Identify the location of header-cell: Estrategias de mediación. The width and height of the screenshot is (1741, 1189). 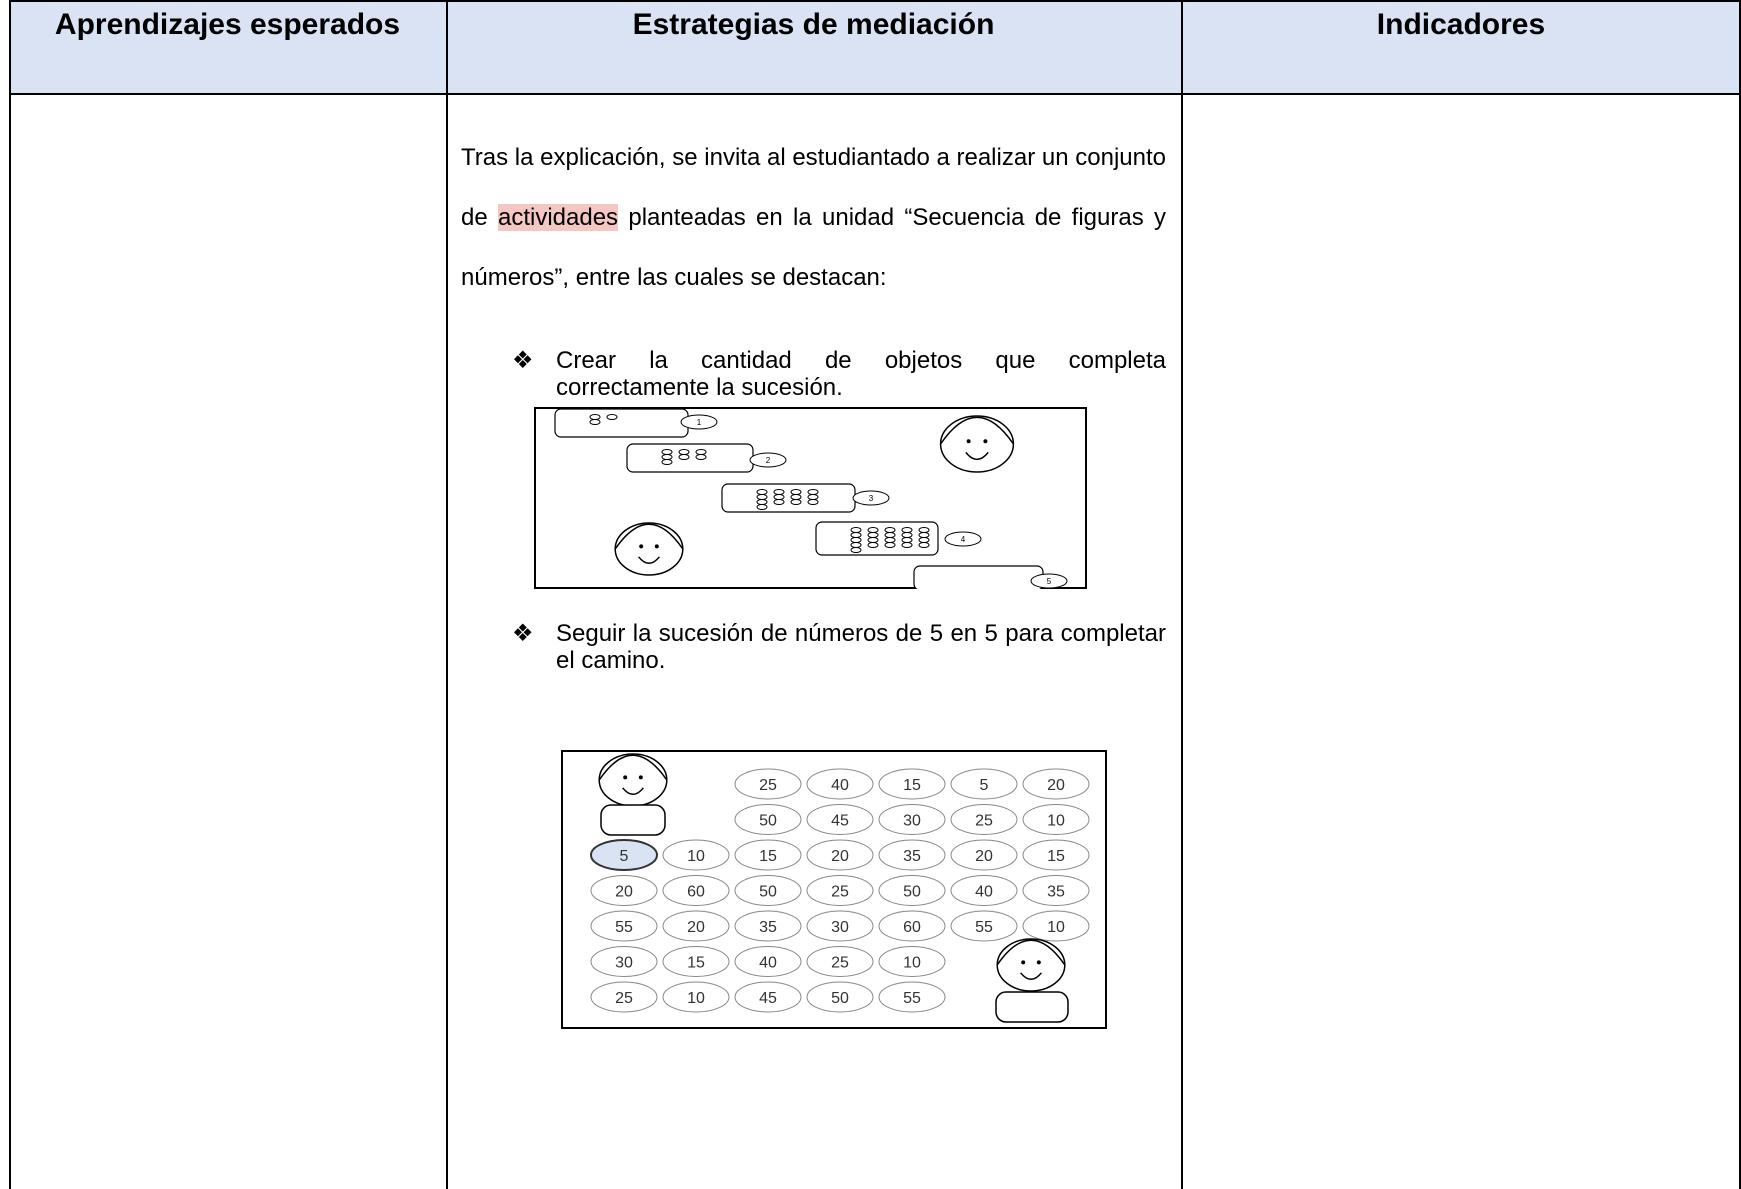
(813, 24).